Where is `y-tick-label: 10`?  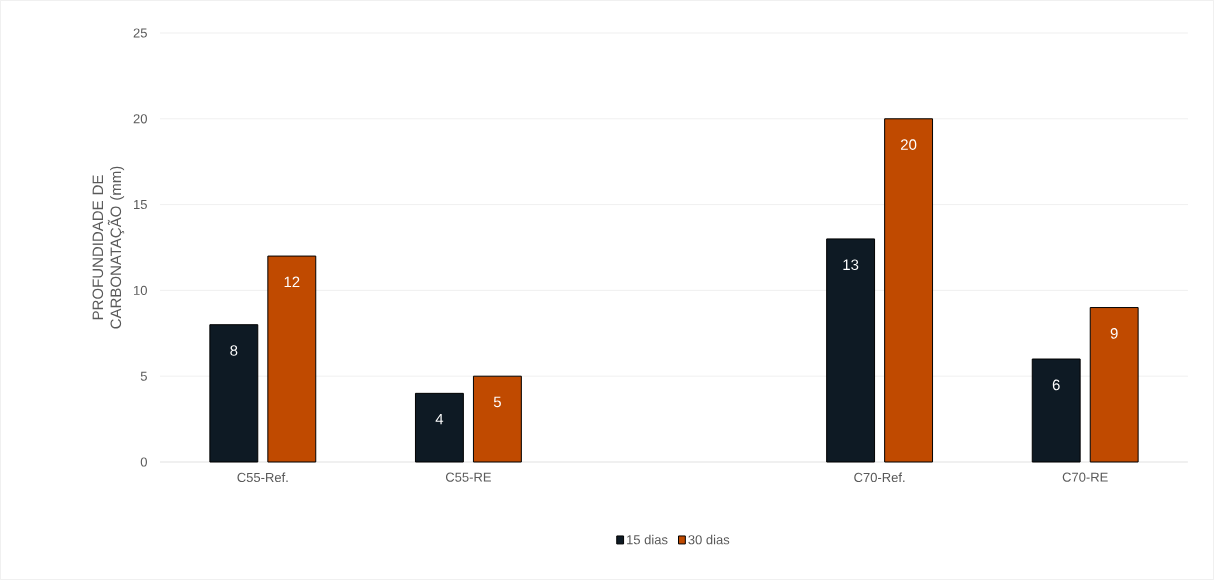 y-tick-label: 10 is located at coordinates (140, 290).